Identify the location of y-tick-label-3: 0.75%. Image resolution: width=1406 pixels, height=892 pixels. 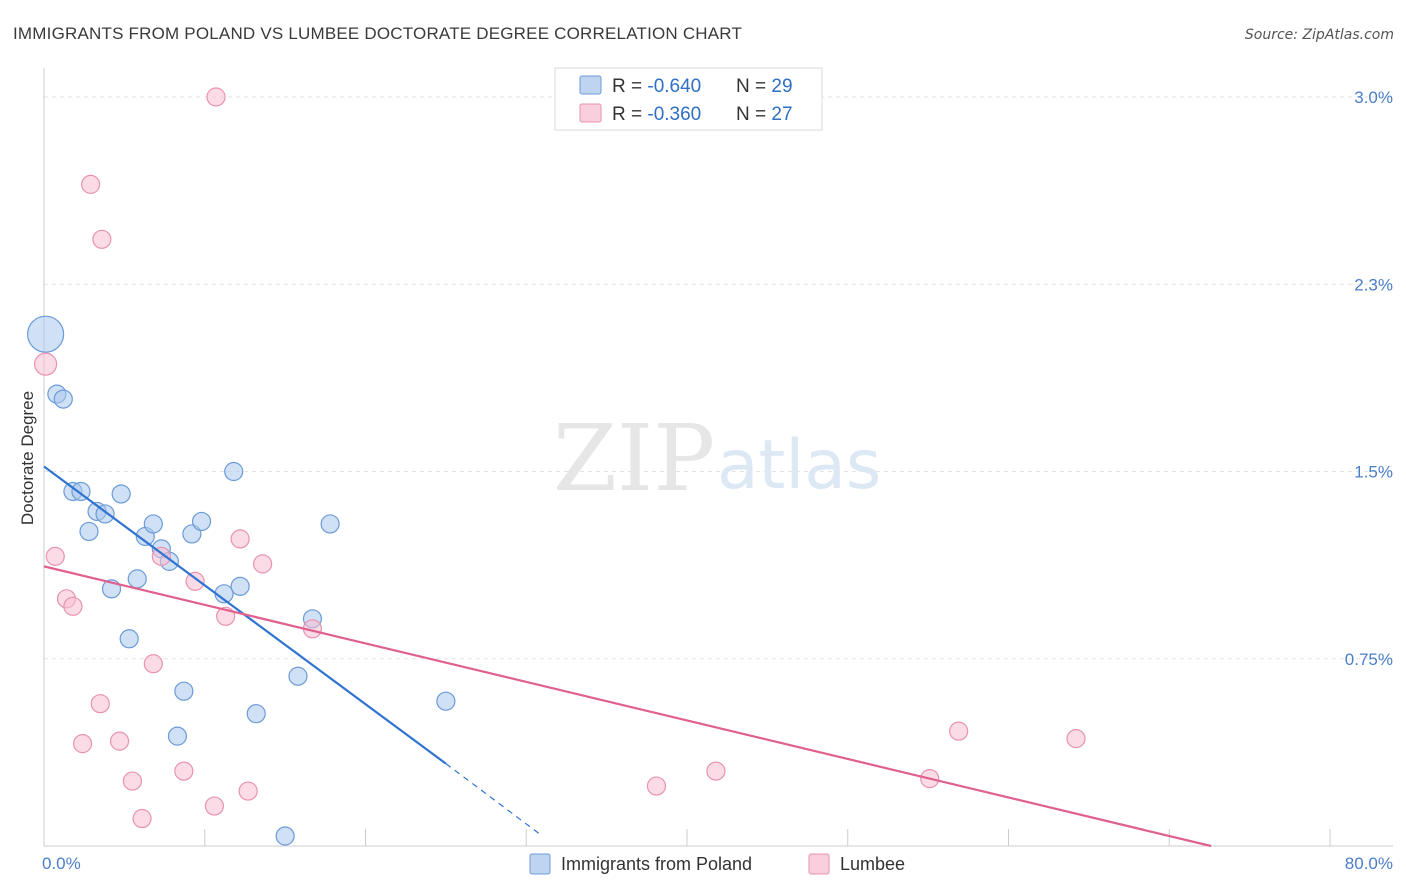
(1369, 659).